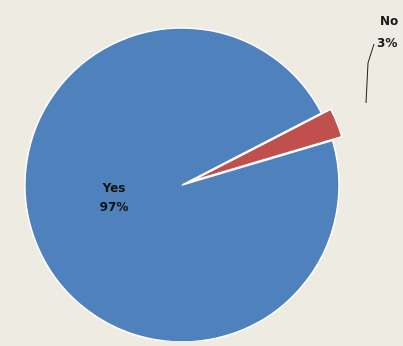 The image size is (403, 346). What do you see at coordinates (387, 43) in the screenshot?
I see `slice-value-label-no: 3%` at bounding box center [387, 43].